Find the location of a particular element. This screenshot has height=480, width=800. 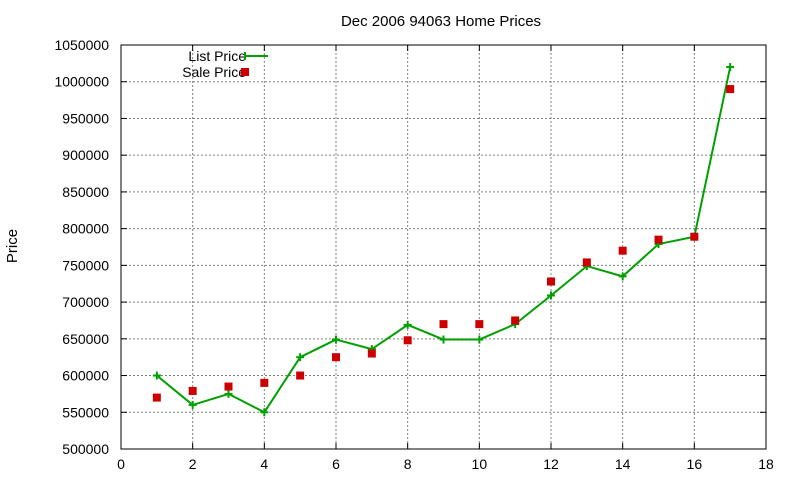

y-tick-label: 600000 is located at coordinates (85, 376).